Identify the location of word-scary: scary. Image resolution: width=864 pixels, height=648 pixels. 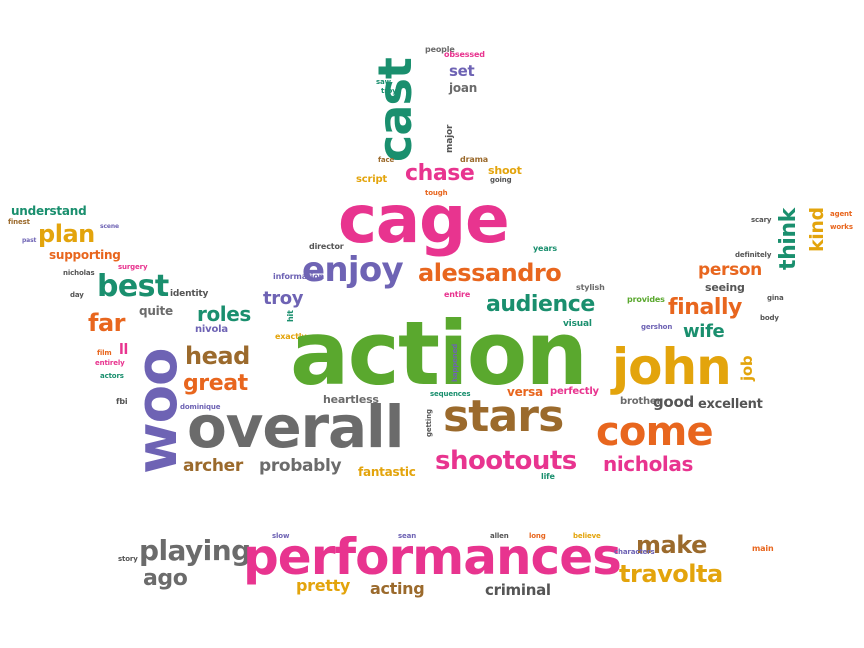
(761, 220).